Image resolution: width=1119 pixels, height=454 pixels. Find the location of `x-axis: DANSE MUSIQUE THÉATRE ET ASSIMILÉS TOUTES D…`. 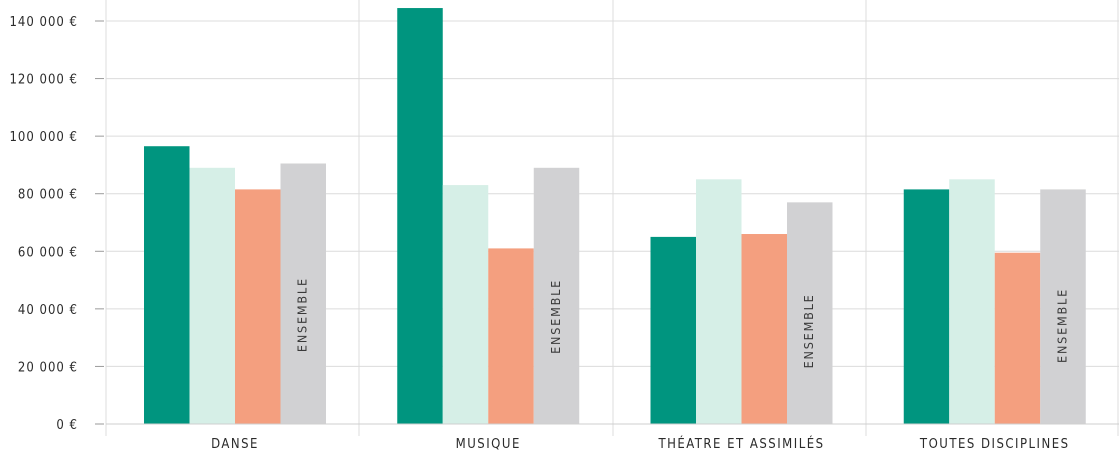

x-axis: DANSE MUSIQUE THÉATRE ET ASSIMILÉS TOUTES D… is located at coordinates (612, 437).